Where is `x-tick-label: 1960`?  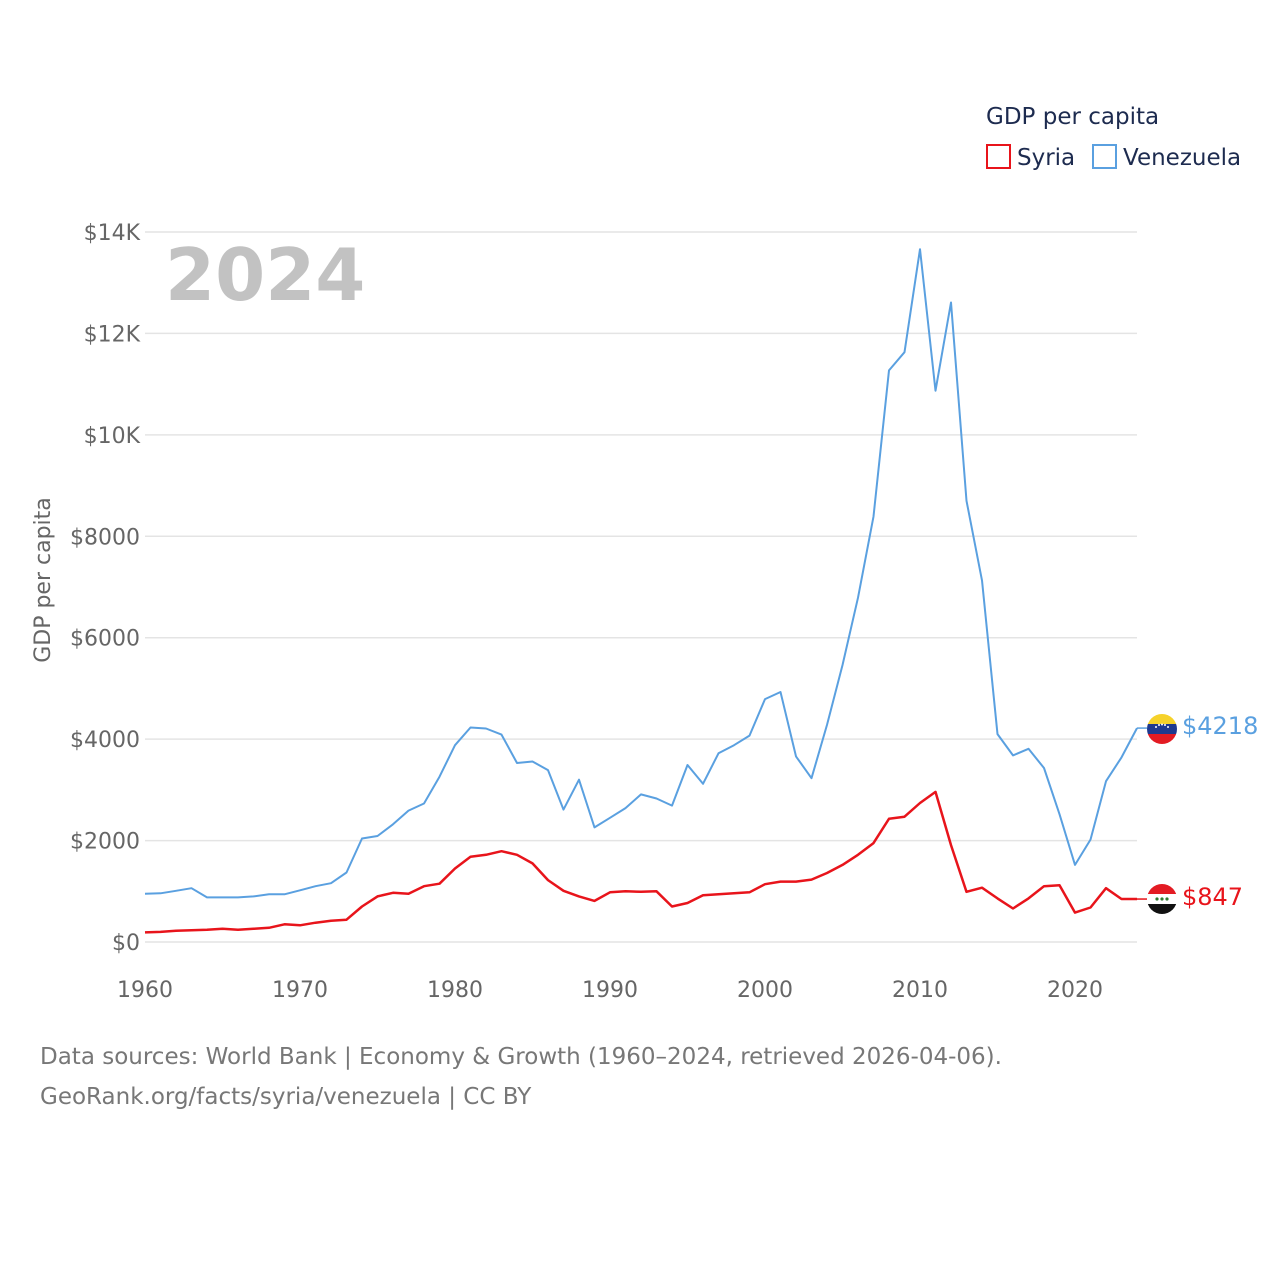
x-tick-label: 1960 is located at coordinates (145, 990).